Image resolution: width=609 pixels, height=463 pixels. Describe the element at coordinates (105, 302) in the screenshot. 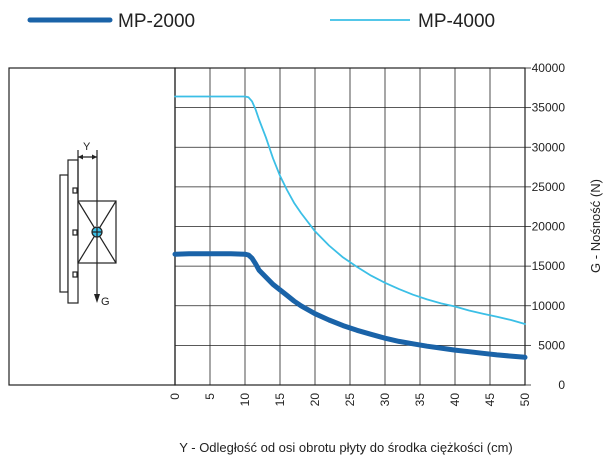

I see `schematic-label-g: G` at that location.